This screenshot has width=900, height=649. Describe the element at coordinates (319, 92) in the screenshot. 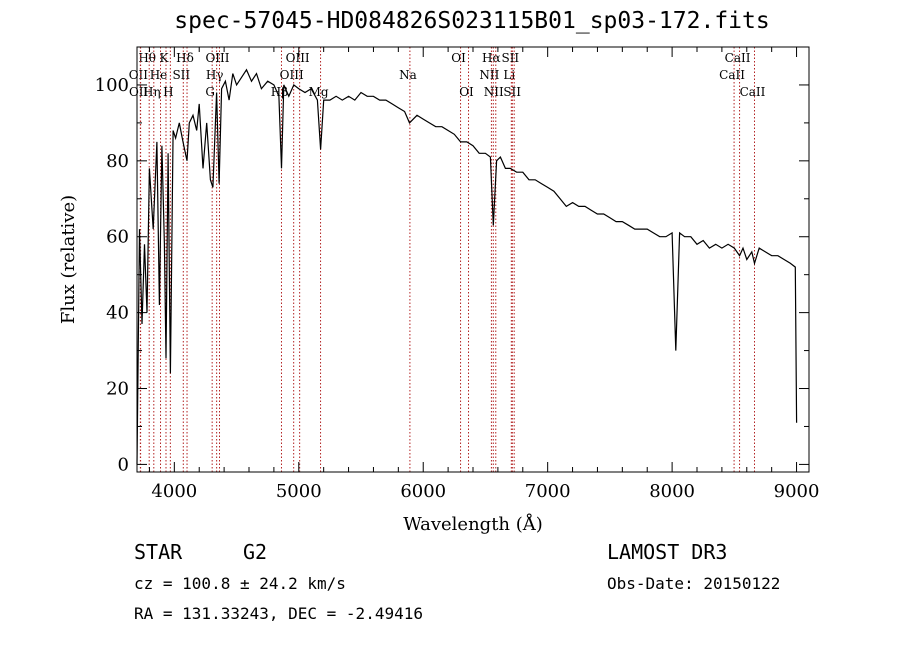

I see `line-marker-label-15: Mg` at that location.